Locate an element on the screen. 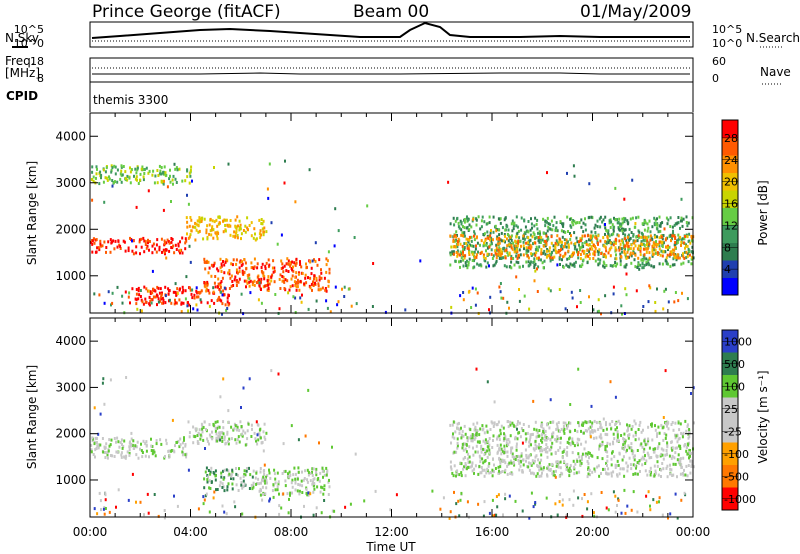 The width and height of the screenshot is (800, 554). velocity-yaxis-label: Slant Range [km] is located at coordinates (32, 417).